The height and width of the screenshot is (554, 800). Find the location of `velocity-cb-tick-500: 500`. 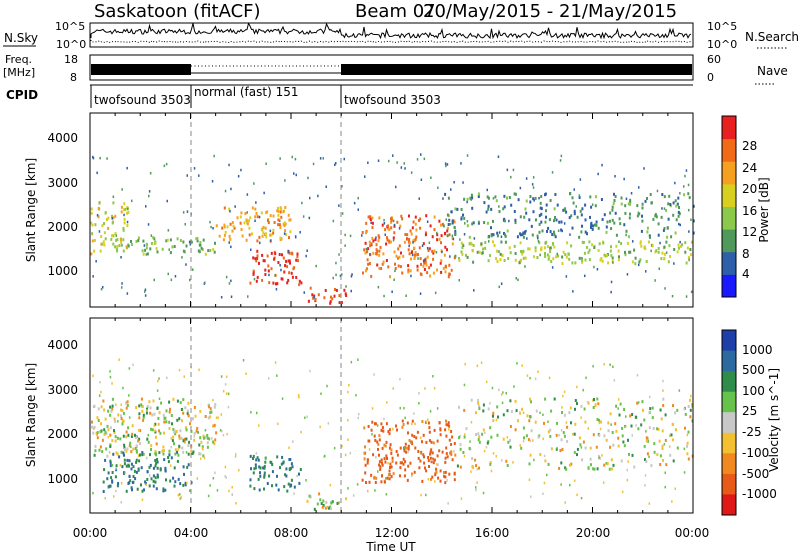

velocity-cb-tick-500: 500 is located at coordinates (753, 370).